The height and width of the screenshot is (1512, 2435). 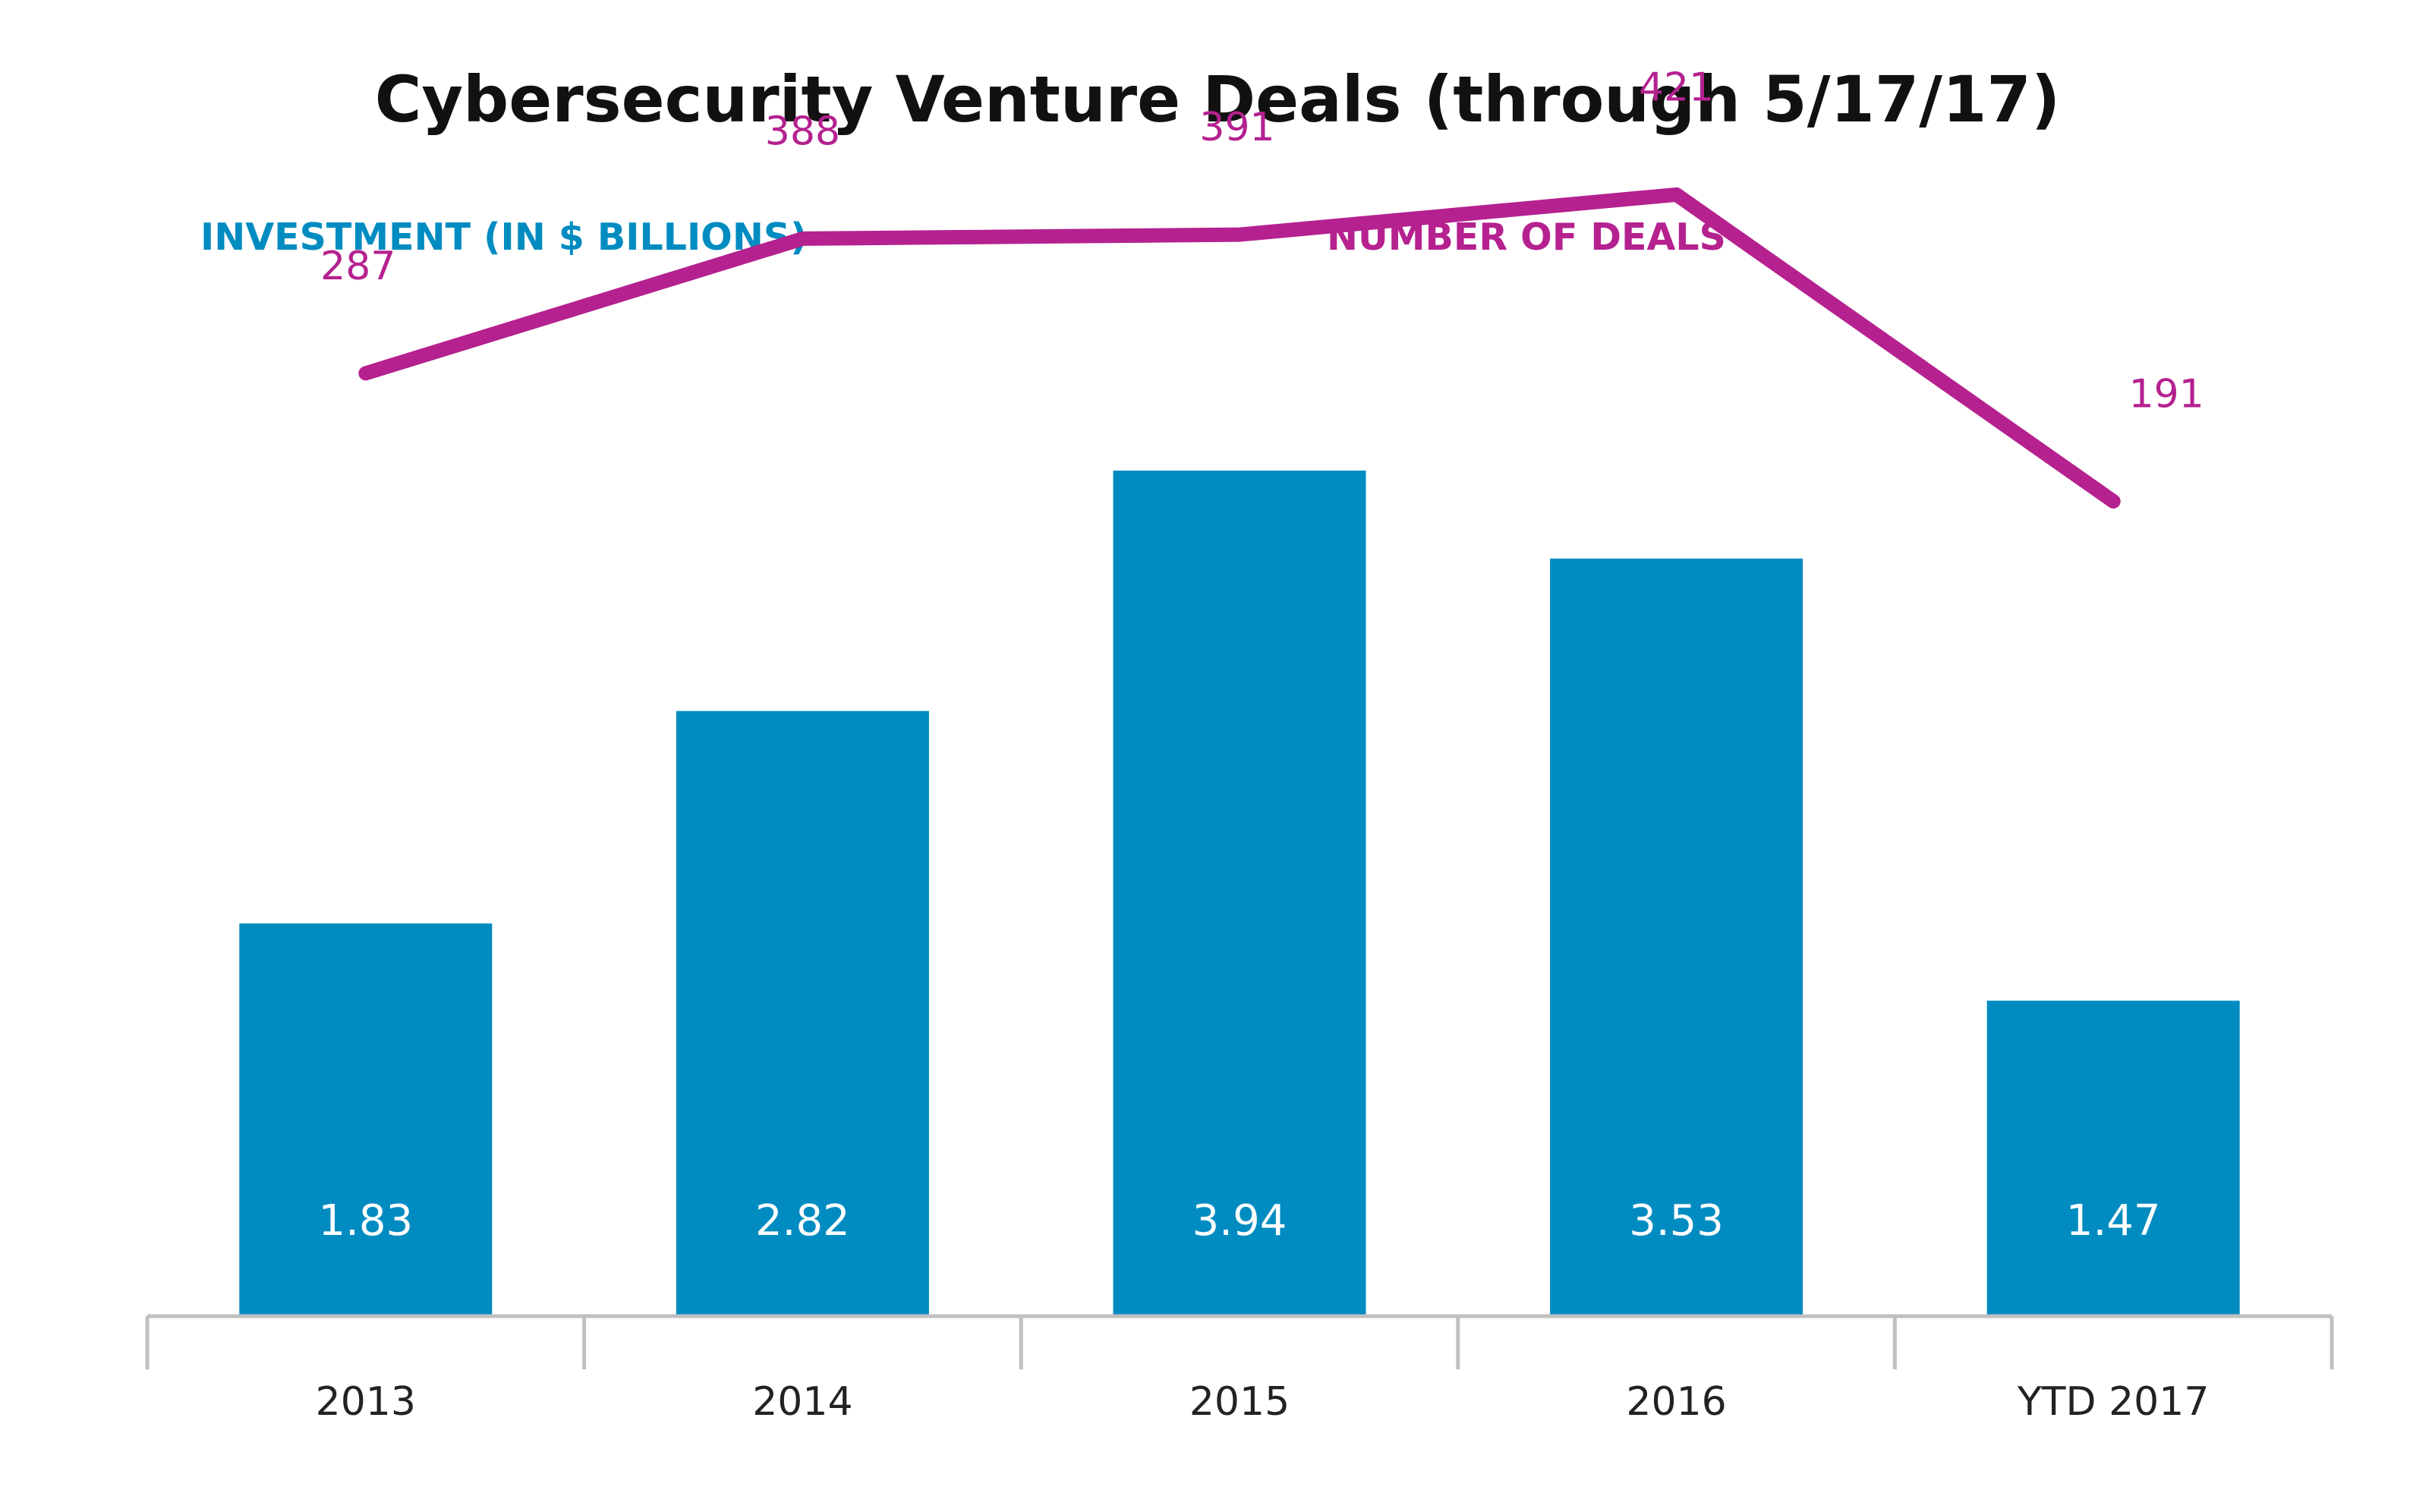 What do you see at coordinates (1676, 87) in the screenshot?
I see `deals-value-label: 421` at bounding box center [1676, 87].